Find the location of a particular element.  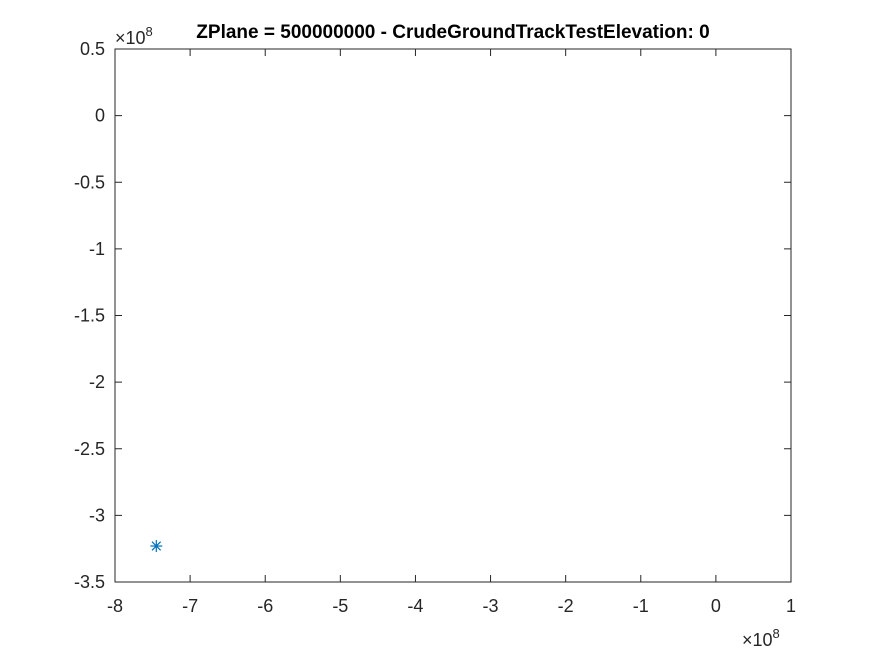

x-exponent-power: 8 is located at coordinates (776, 633).